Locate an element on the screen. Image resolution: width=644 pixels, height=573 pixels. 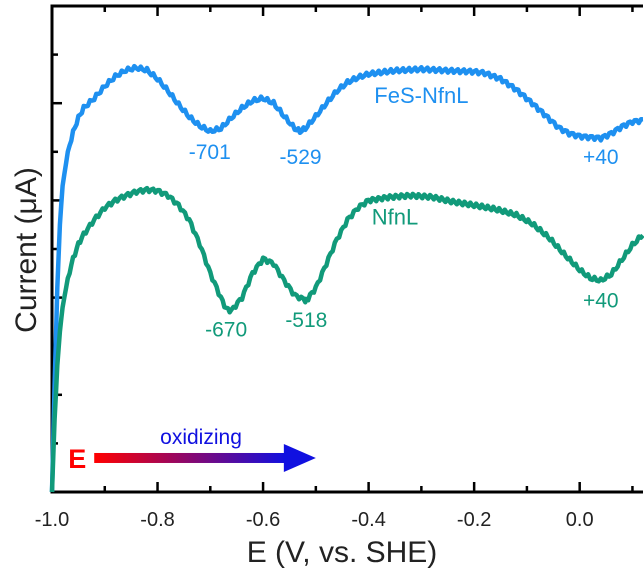
scan-arrow-head is located at coordinates (299, 457).